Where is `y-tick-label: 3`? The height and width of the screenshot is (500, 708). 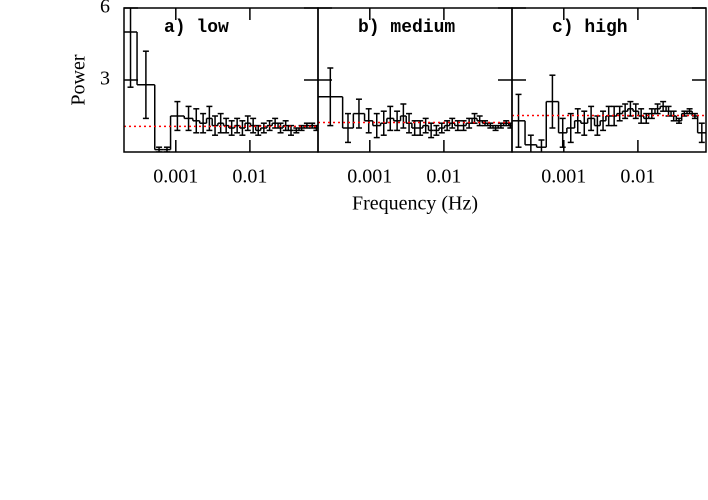 y-tick-label: 3 is located at coordinates (105, 79).